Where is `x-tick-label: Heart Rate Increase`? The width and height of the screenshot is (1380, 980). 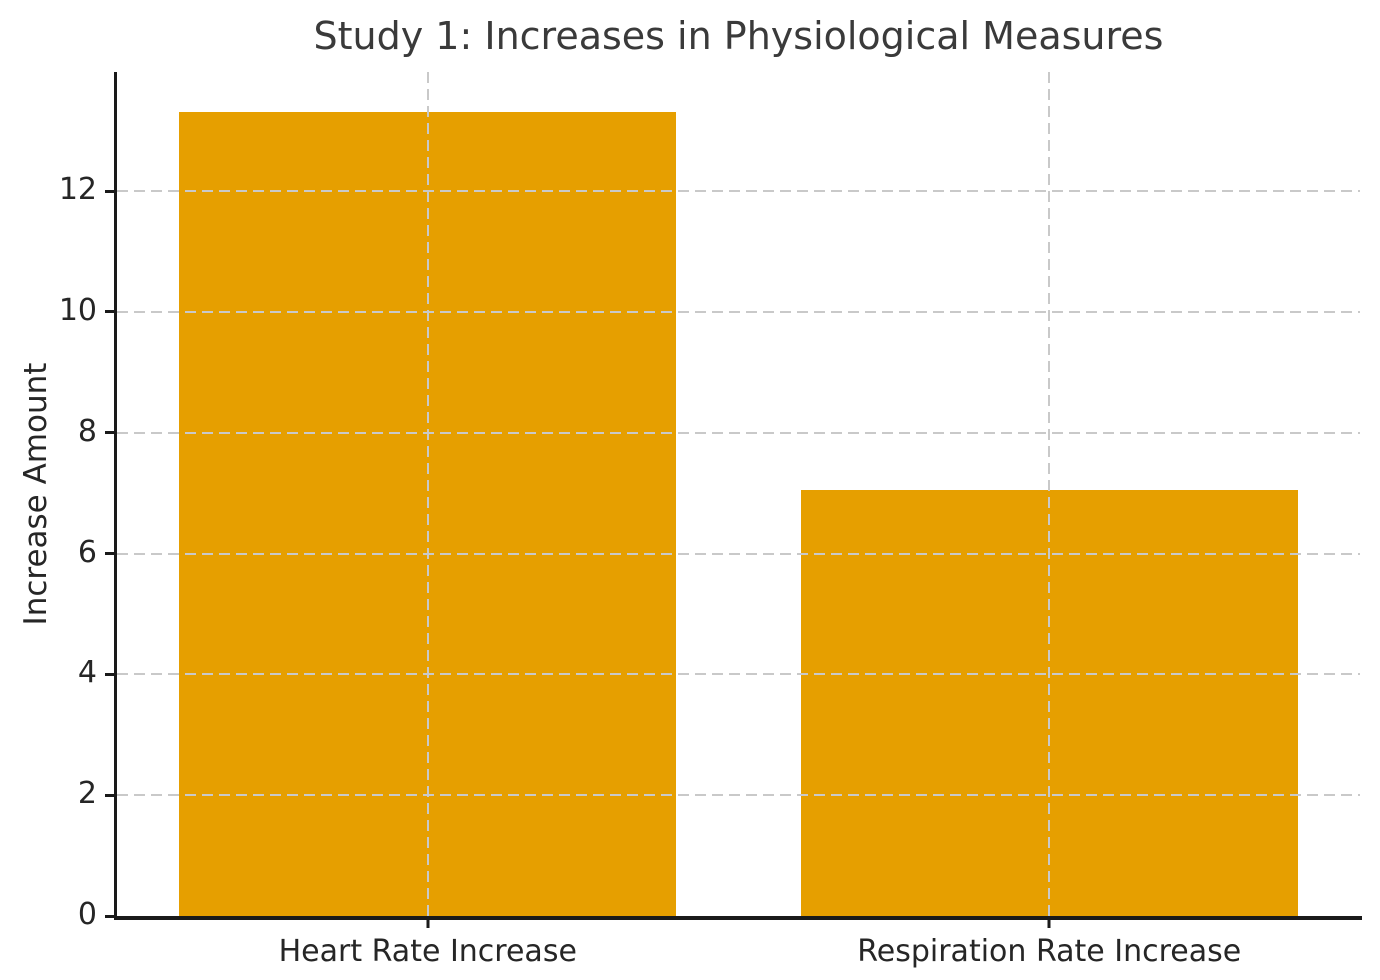
x-tick-label: Heart Rate Increase is located at coordinates (427, 951).